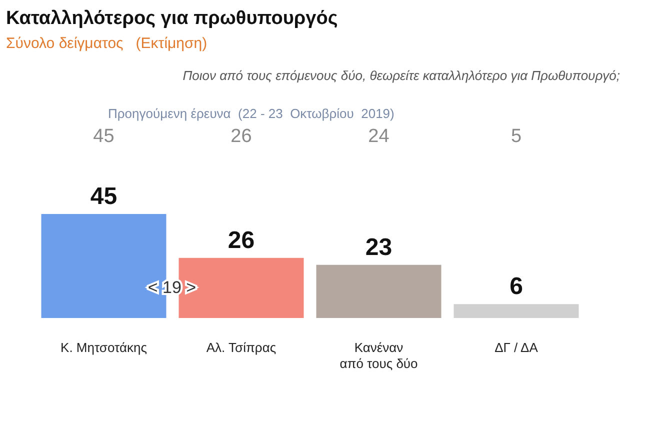 The height and width of the screenshot is (436, 648). Describe the element at coordinates (516, 286) in the screenshot. I see `data-label: 6` at that location.